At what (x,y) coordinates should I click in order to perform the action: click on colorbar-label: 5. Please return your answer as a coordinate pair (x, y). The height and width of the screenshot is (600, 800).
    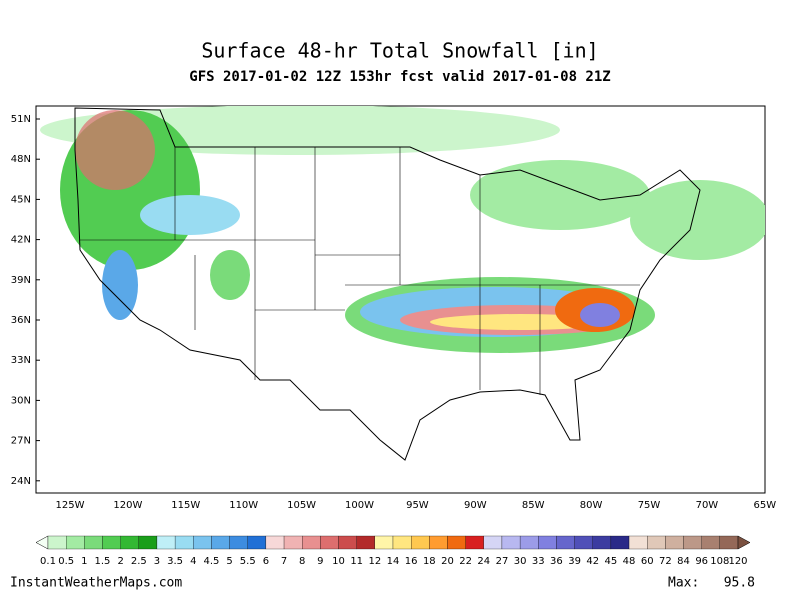
    Looking at the image, I should click on (229, 561).